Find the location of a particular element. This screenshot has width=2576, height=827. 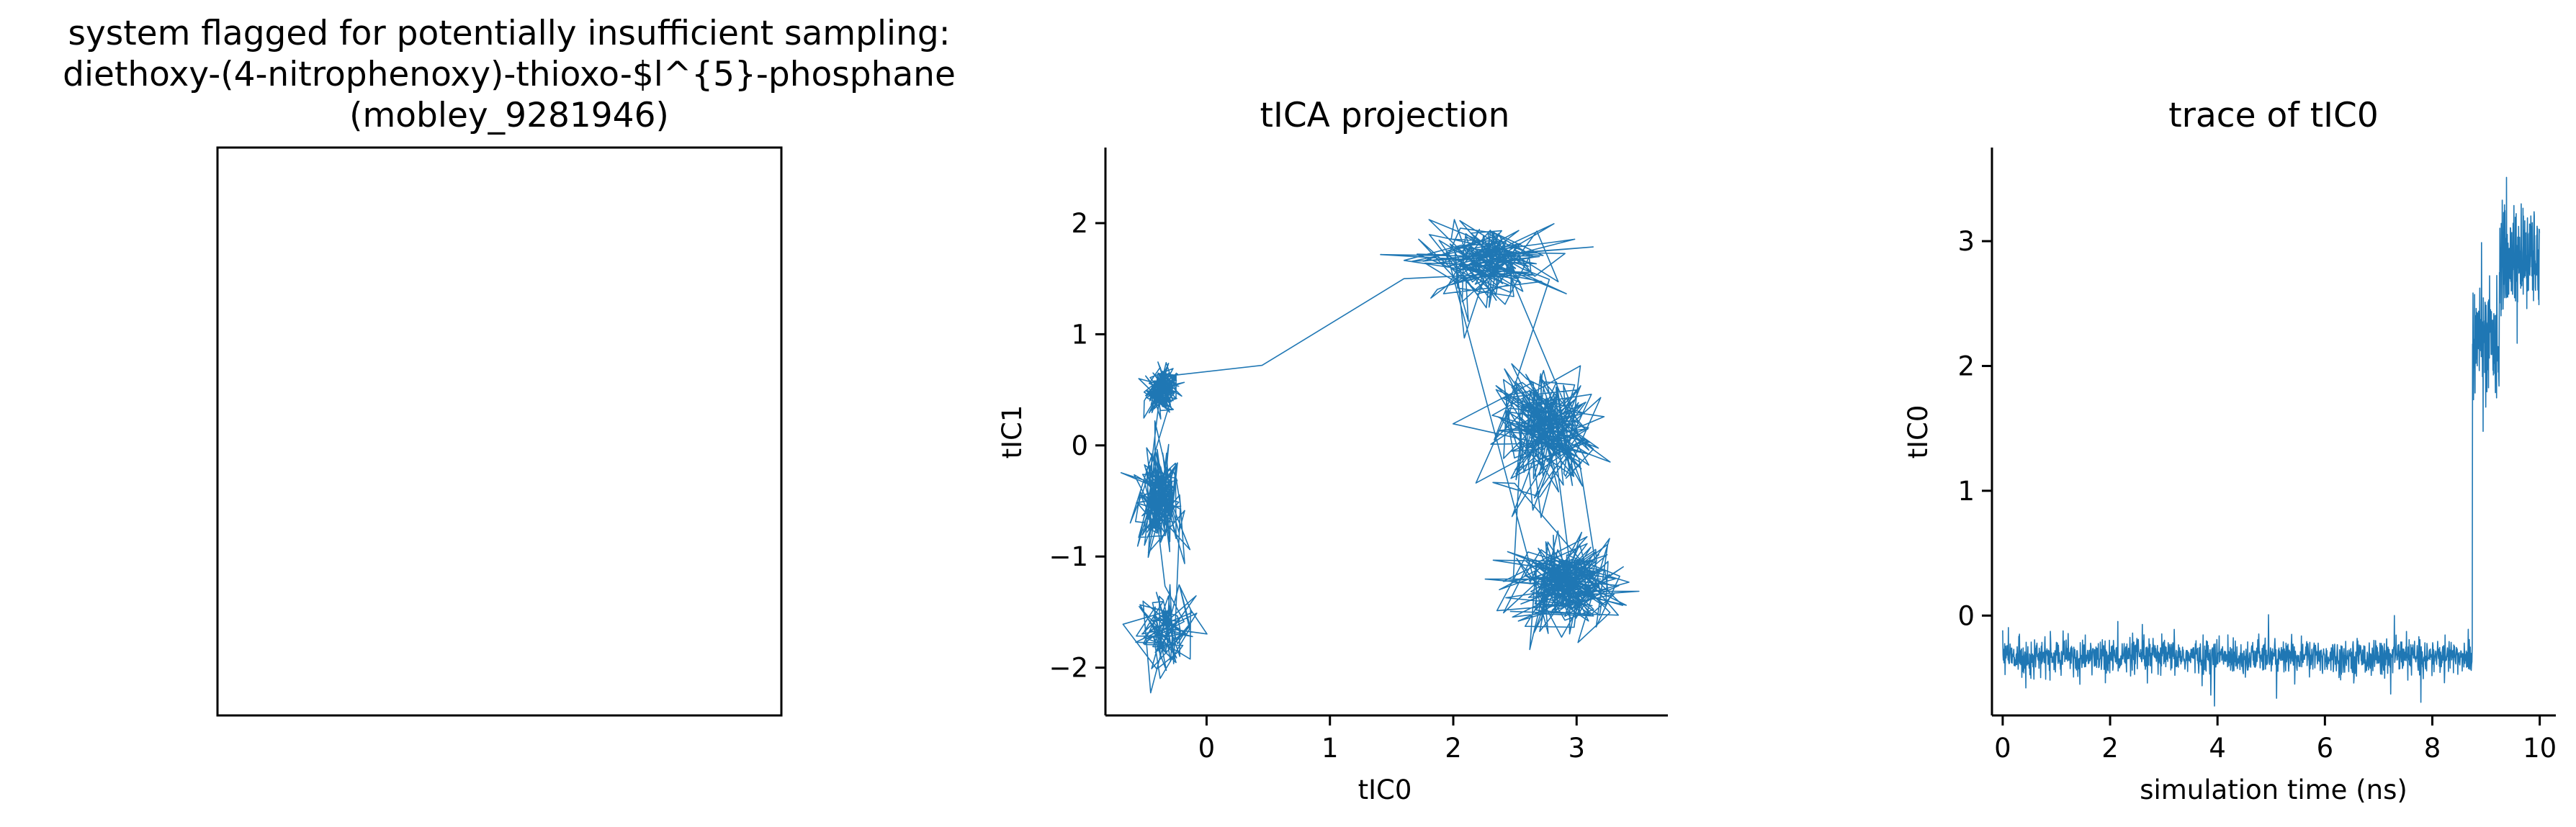

panel2-plot-area is located at coordinates (1380, 456).